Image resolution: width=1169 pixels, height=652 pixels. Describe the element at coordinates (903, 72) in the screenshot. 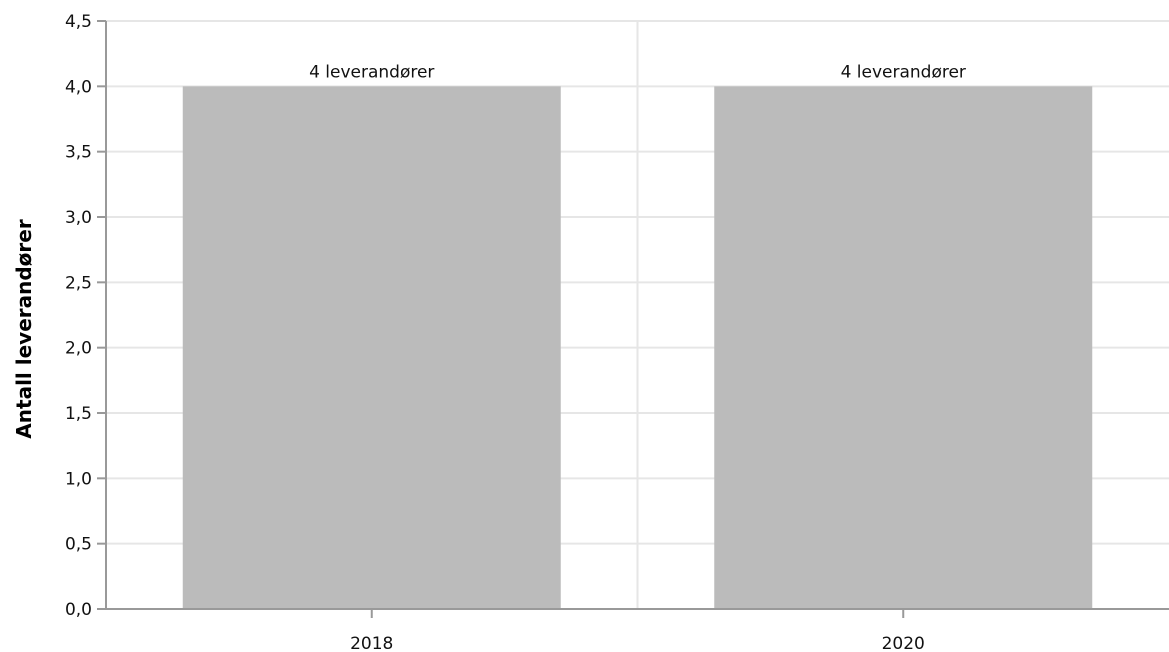

I see `data-label-2020: 4 leverandører` at that location.